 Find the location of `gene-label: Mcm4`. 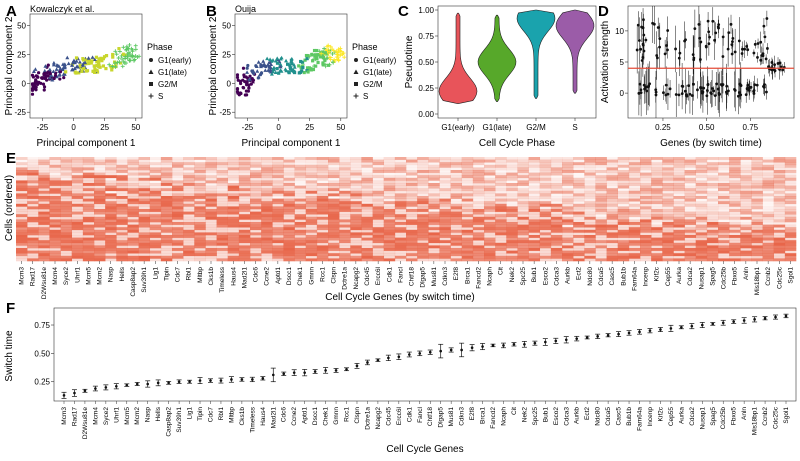

gene-label: Mcm4 is located at coordinates (55, 276).